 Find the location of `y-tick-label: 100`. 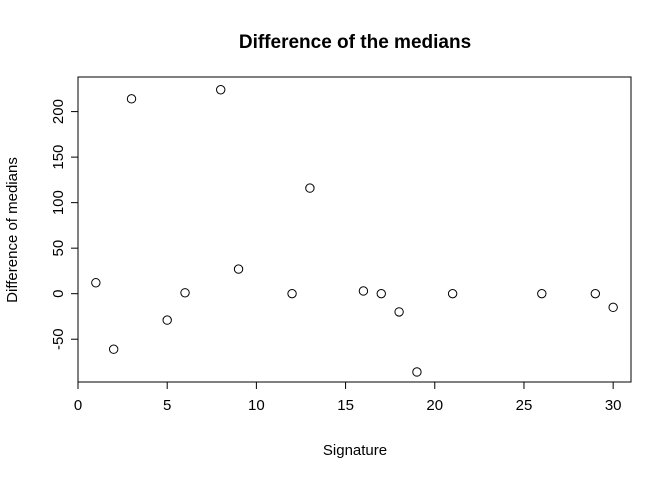

y-tick-label: 100 is located at coordinates (58, 202).